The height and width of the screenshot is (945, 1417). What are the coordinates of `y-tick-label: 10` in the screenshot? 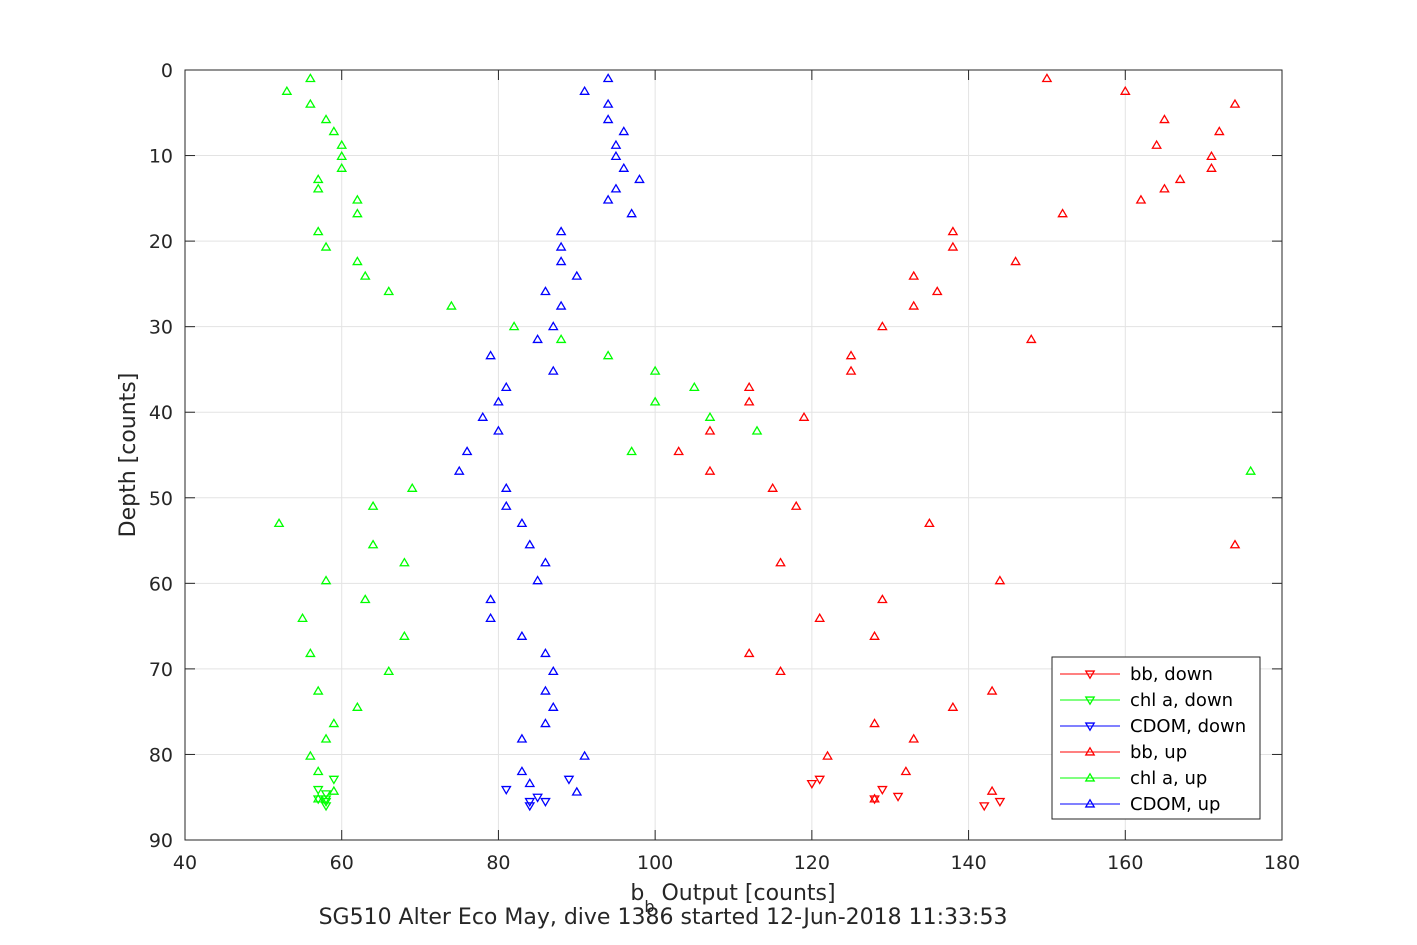 It's located at (161, 157).